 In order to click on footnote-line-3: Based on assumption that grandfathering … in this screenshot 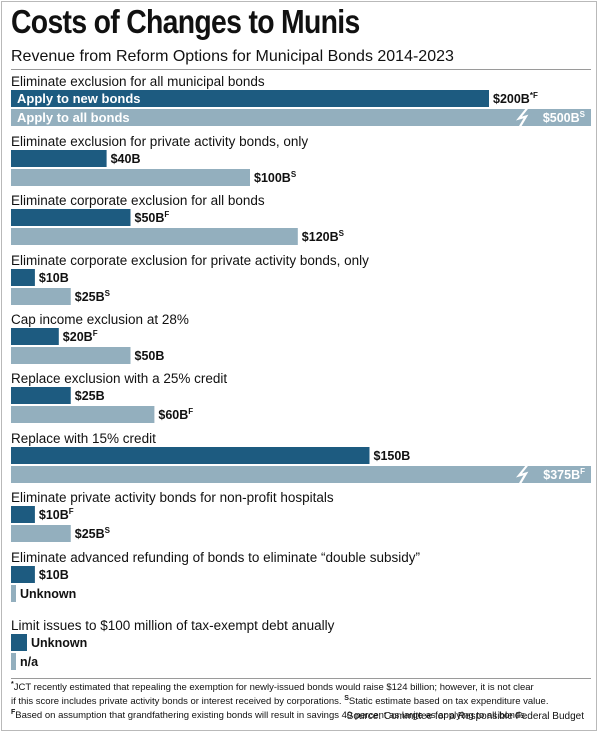, I will do `click(271, 715)`.